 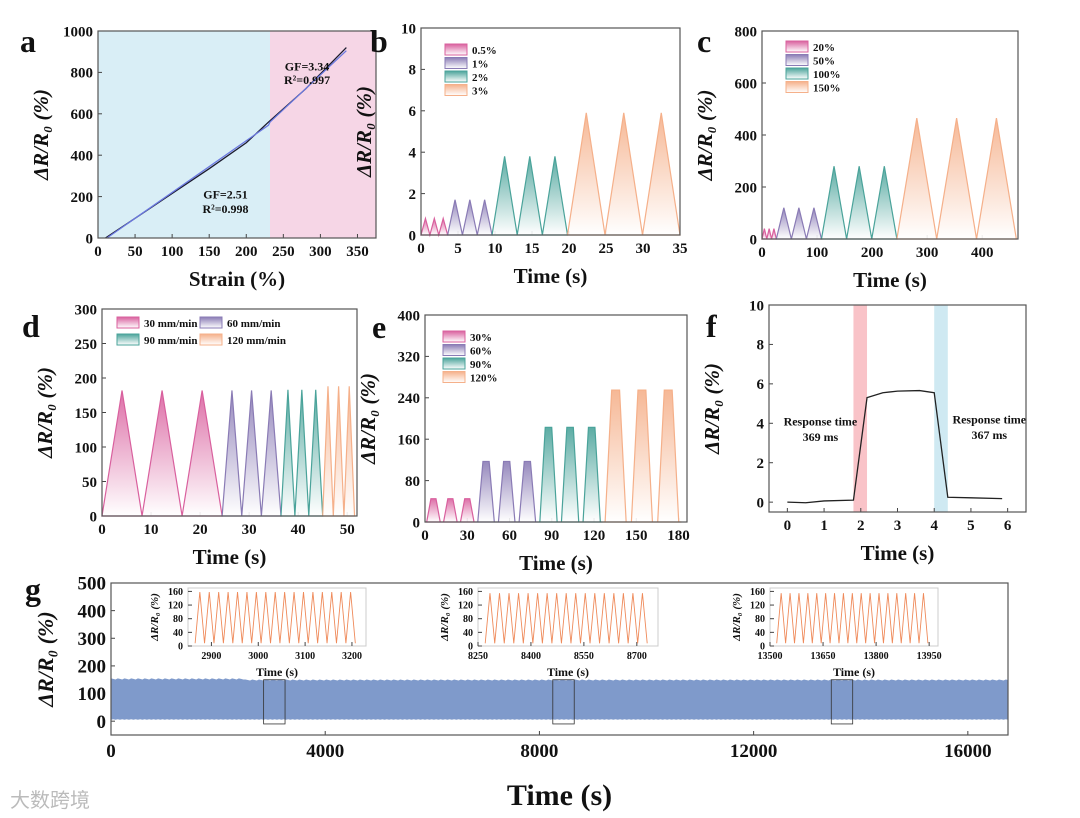 What do you see at coordinates (413, 112) in the screenshot?
I see `y-tick-label: 6` at bounding box center [413, 112].